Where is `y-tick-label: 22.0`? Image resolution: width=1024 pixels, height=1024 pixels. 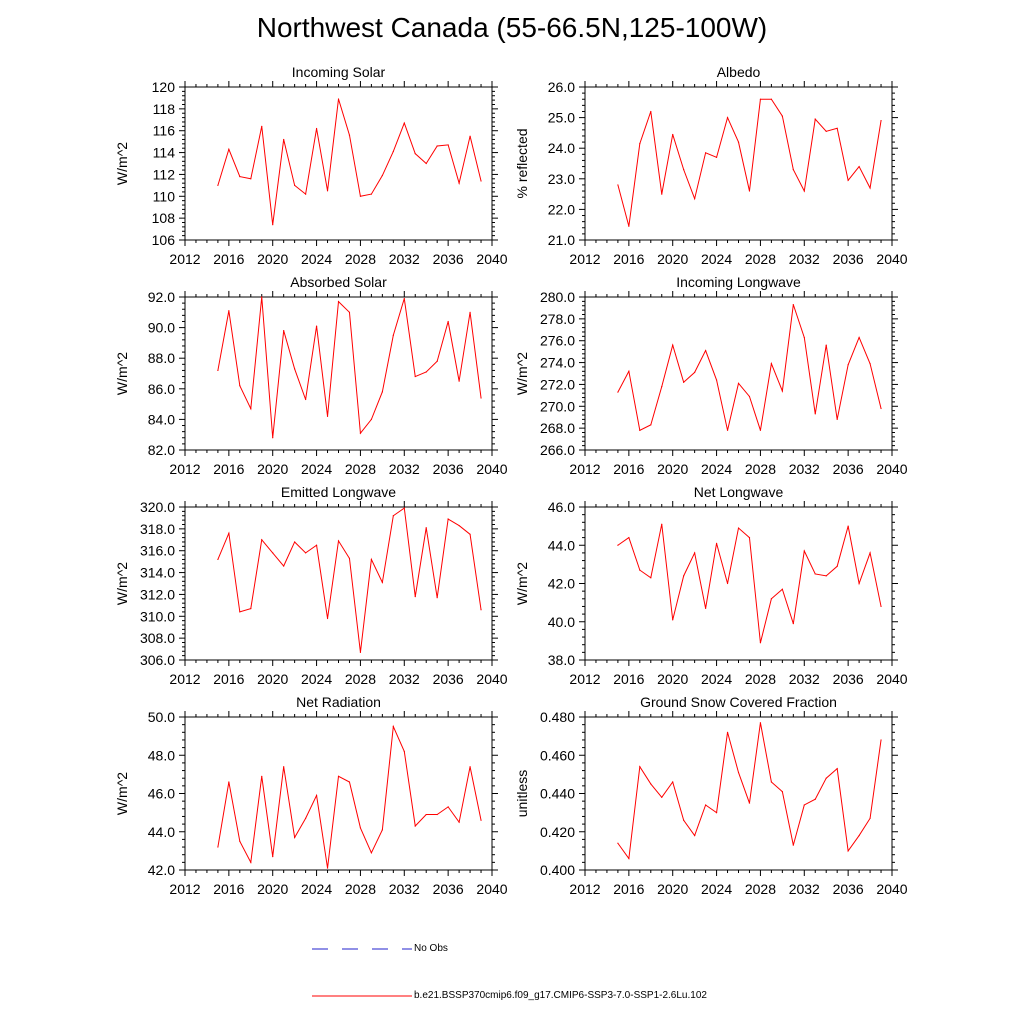
y-tick-label: 22.0 is located at coordinates (561, 209).